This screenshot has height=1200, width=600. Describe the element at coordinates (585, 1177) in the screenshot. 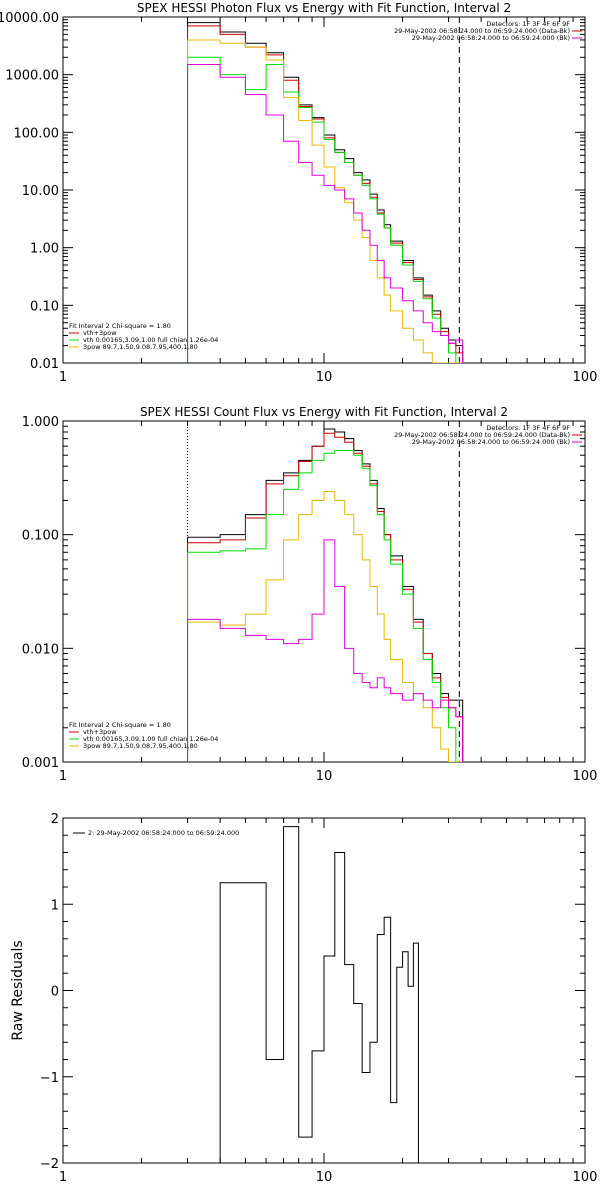

I see `x-tick-label-2: 100` at that location.